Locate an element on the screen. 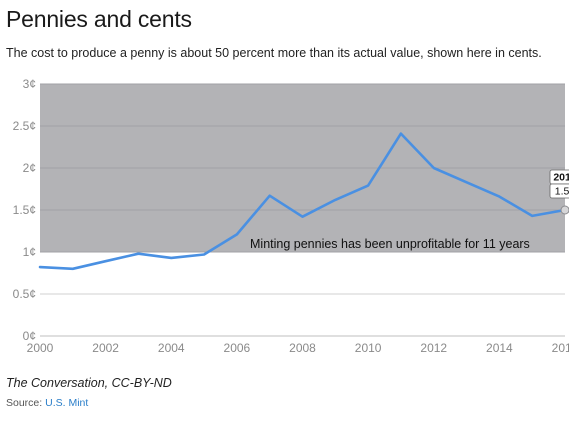 The image size is (569, 426). y-tick-label: 0¢ is located at coordinates (29, 336).